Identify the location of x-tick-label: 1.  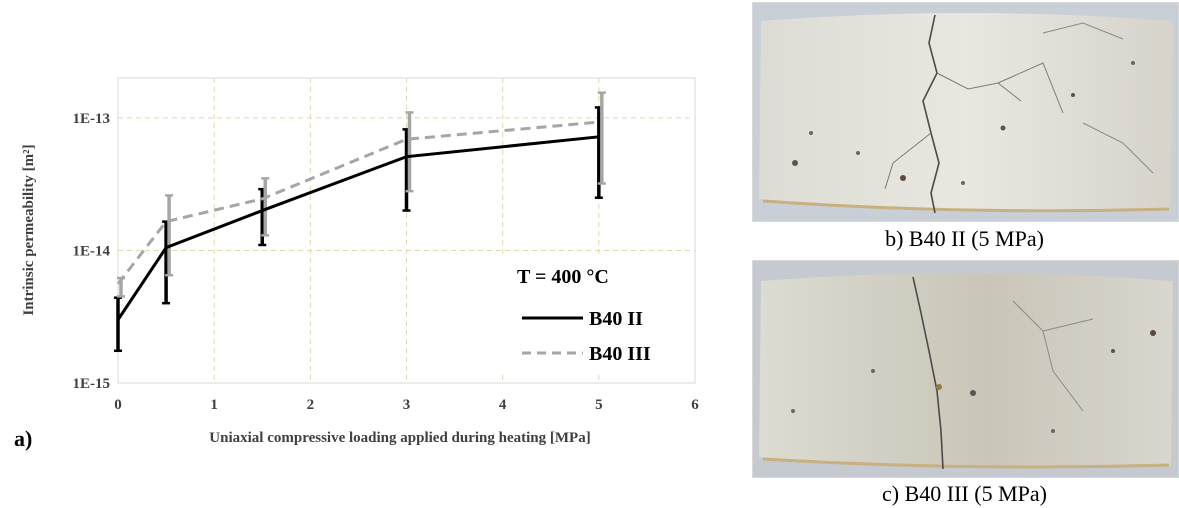
(214, 405).